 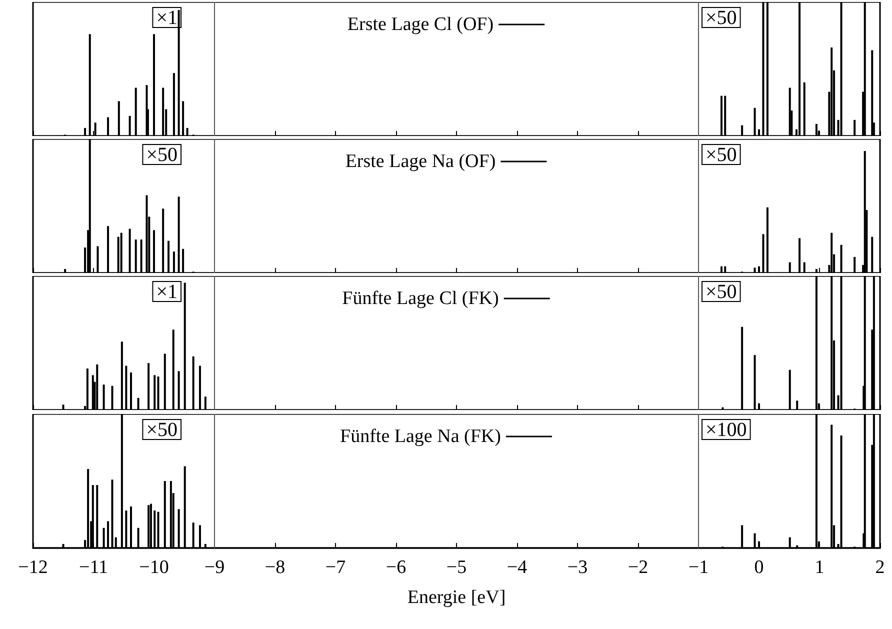 What do you see at coordinates (456, 567) in the screenshot?
I see `x-tick-label: −5` at bounding box center [456, 567].